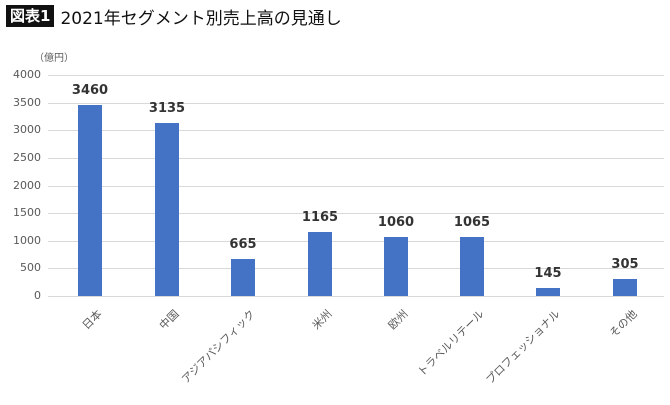 Image resolution: width=670 pixels, height=405 pixels. I want to click on y-tick-label: 4000, so click(27, 74).